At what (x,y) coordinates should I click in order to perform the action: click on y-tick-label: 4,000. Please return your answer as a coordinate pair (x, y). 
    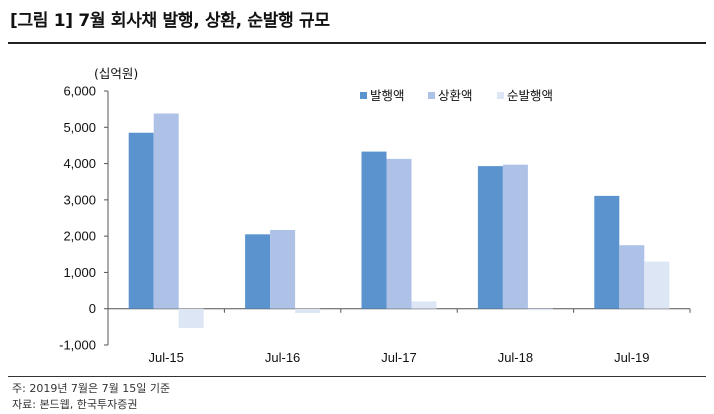
    Looking at the image, I should click on (79, 163).